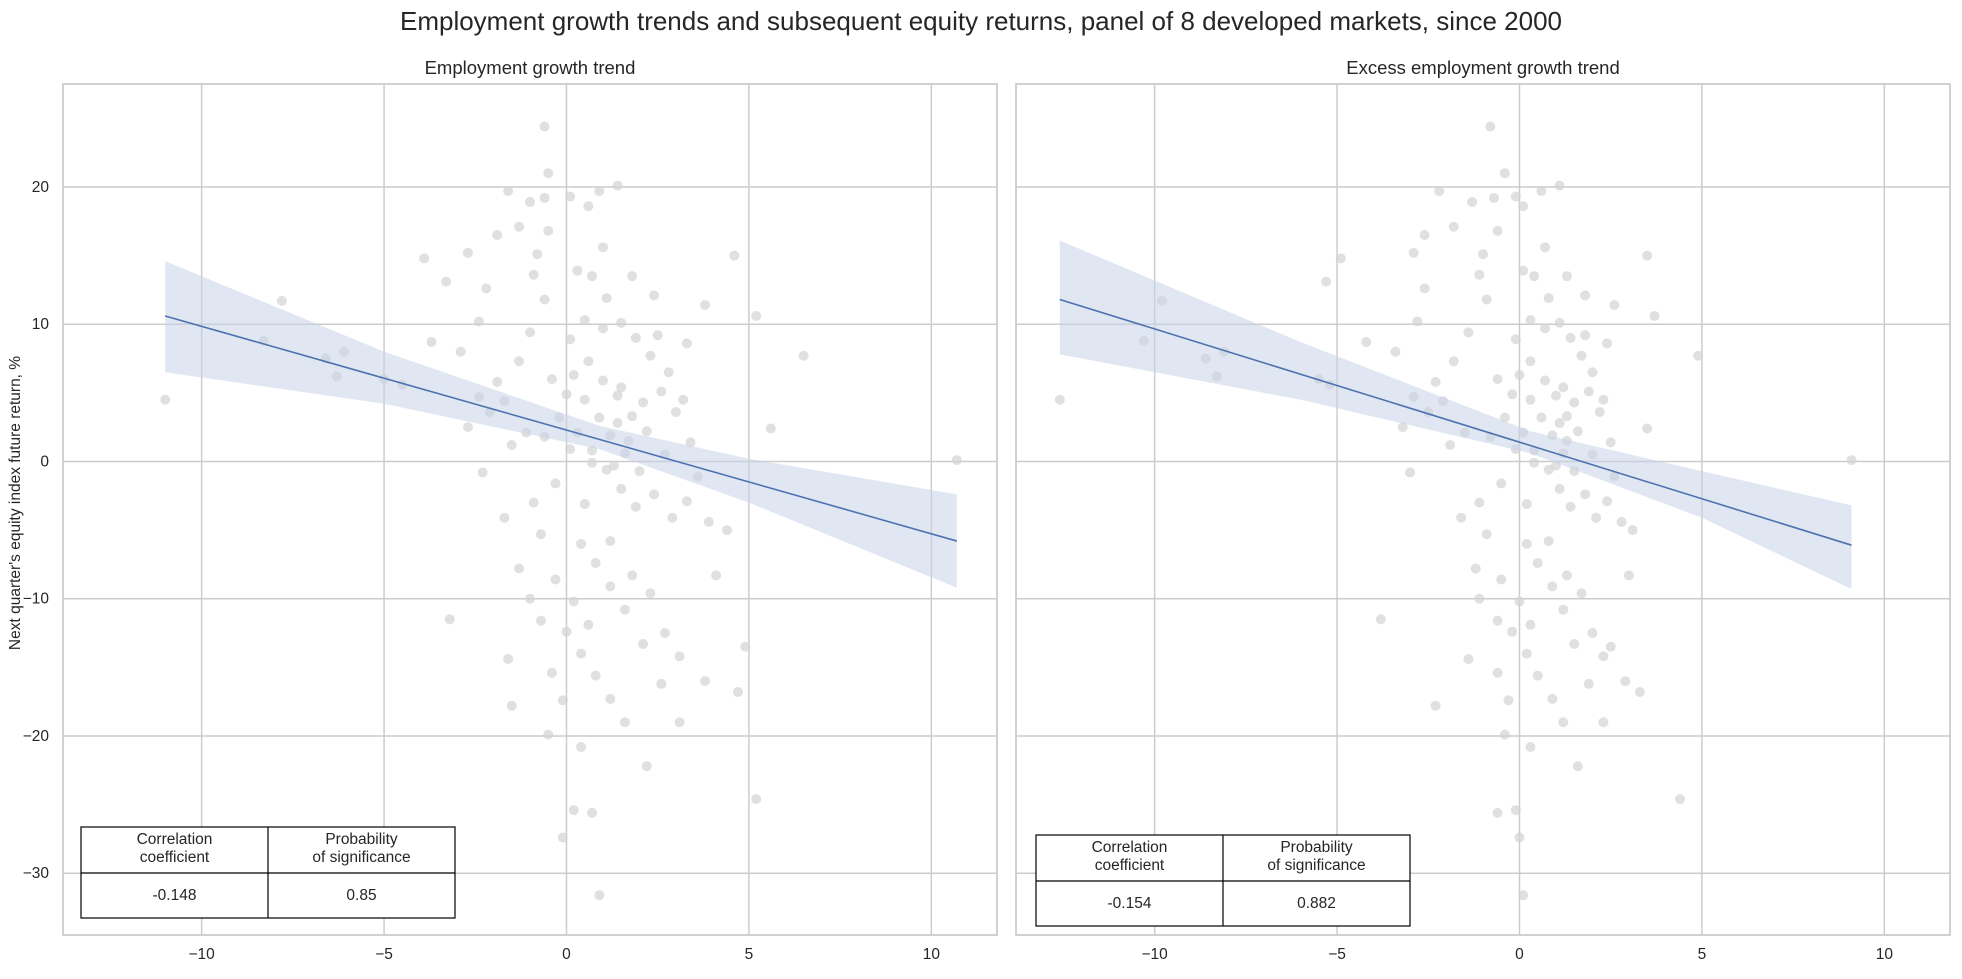 The height and width of the screenshot is (979, 1962). I want to click on confidence-band, so click(561, 424).